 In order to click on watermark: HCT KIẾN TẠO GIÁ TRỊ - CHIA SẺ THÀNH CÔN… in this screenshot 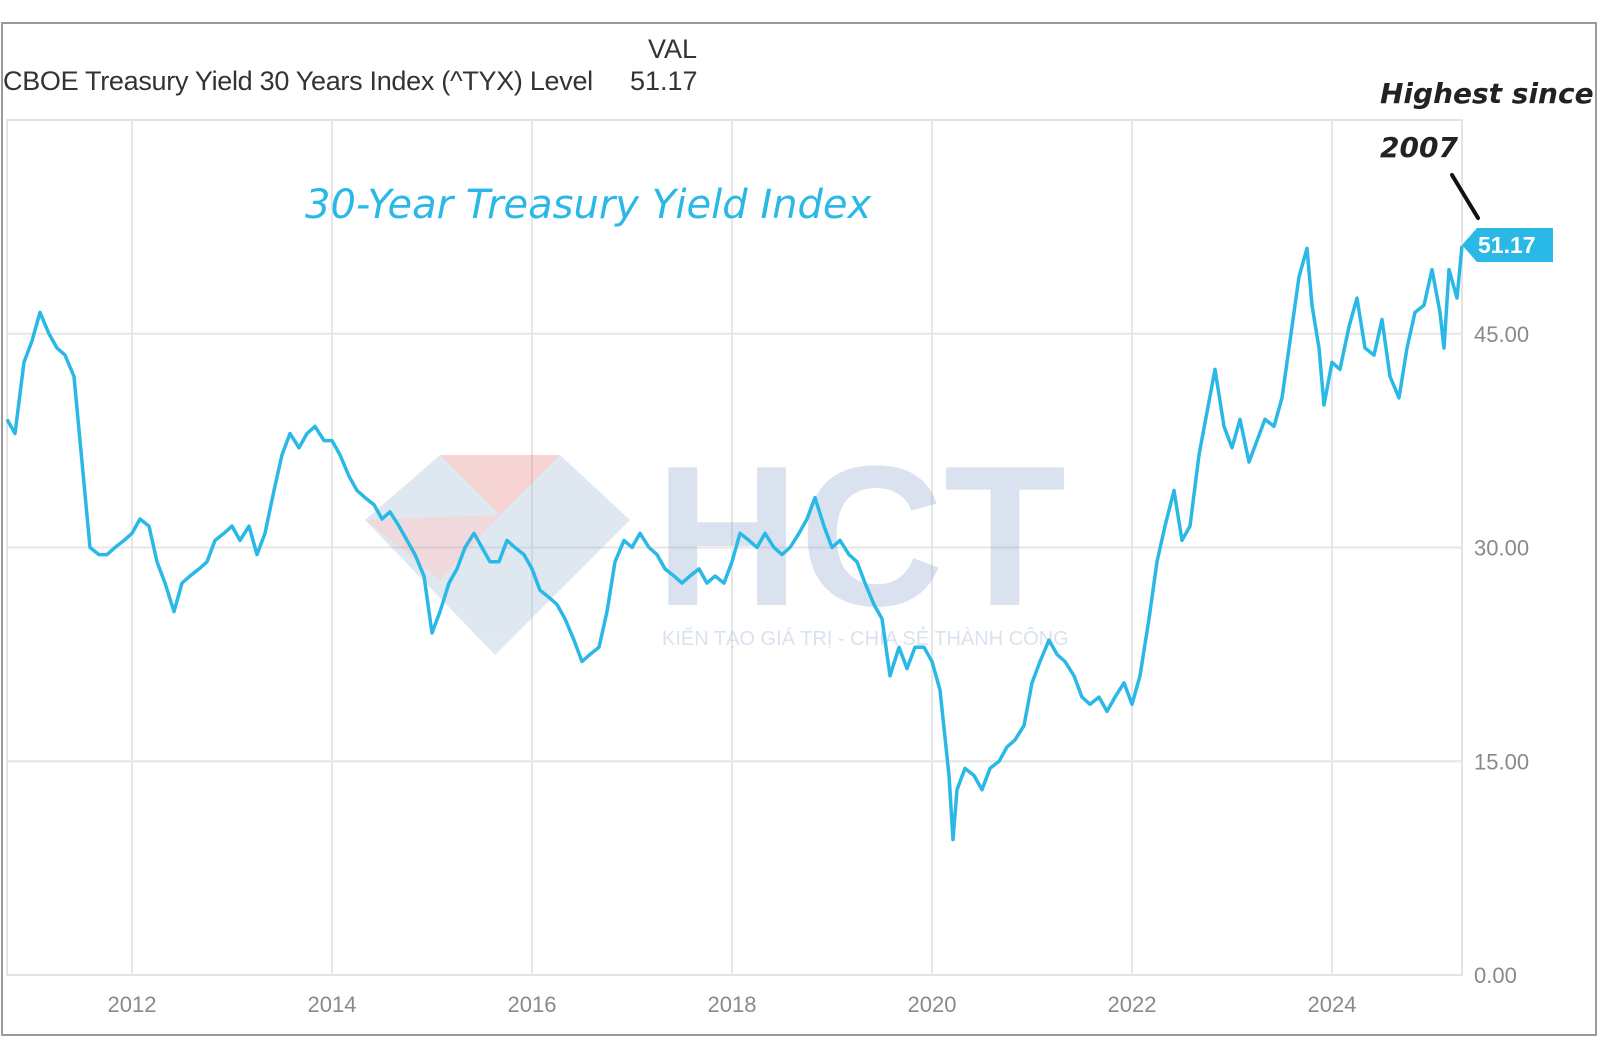, I will do `click(717, 540)`.